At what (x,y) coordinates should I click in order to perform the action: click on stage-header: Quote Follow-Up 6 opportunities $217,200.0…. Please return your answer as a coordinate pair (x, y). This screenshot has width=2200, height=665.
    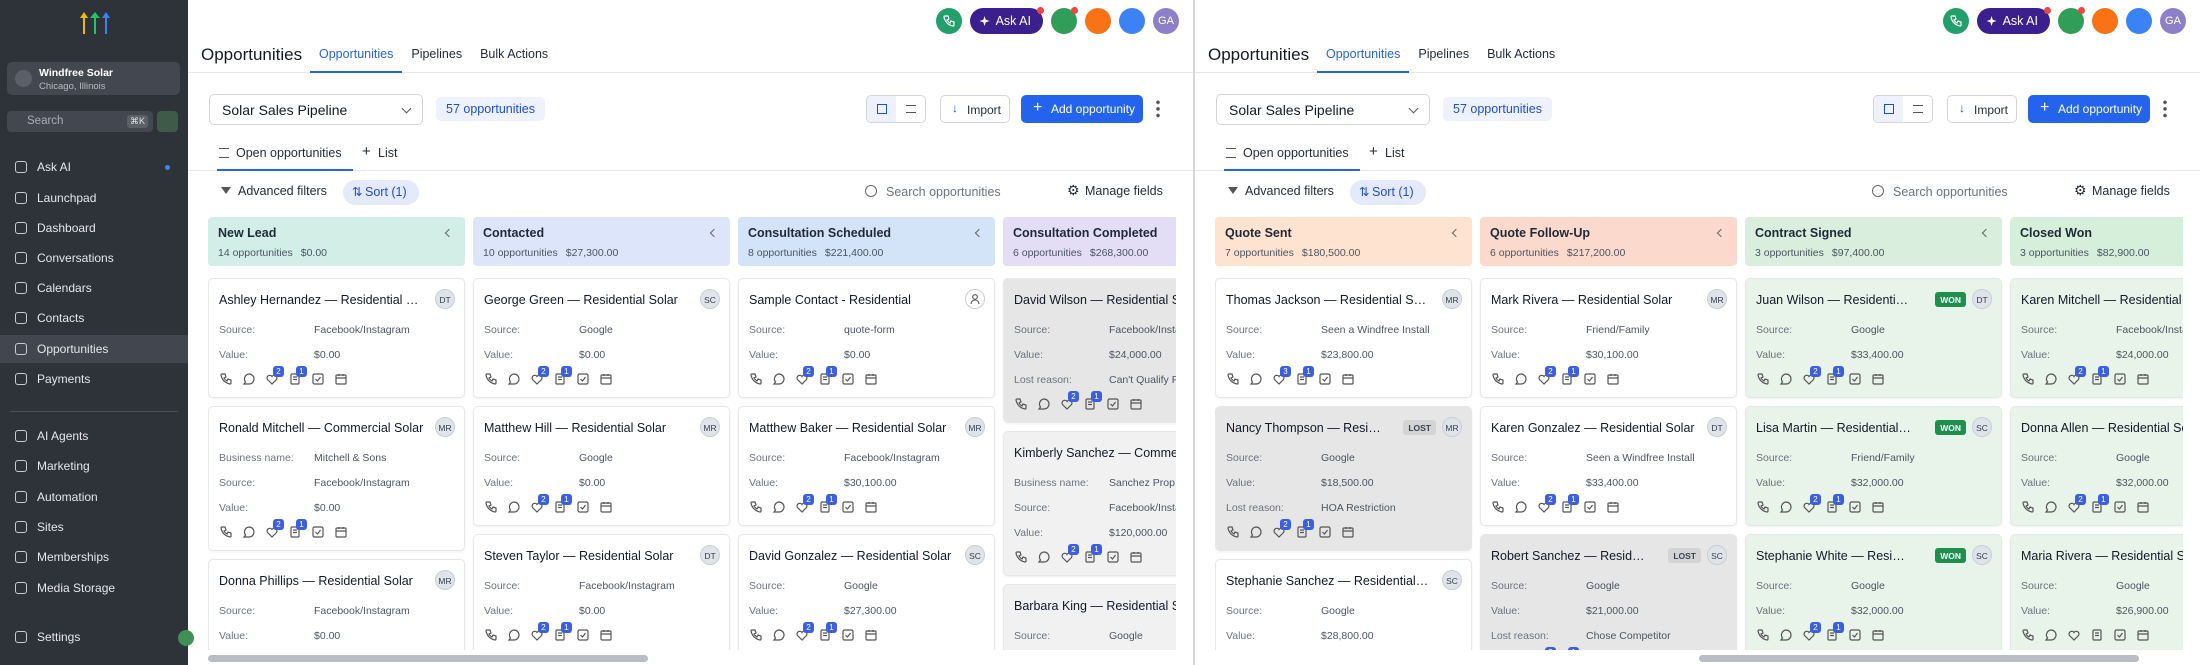
    Looking at the image, I should click on (1608, 241).